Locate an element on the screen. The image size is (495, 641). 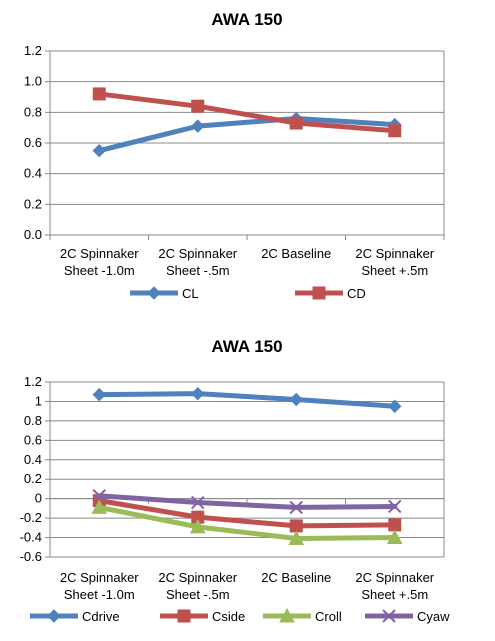
legend-label: Cside is located at coordinates (228, 616).